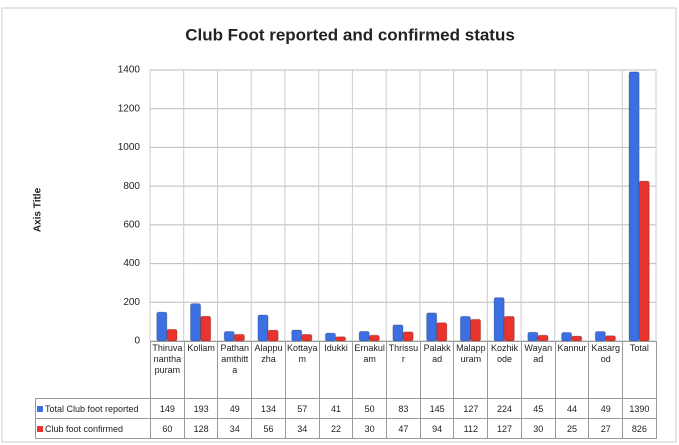 Image resolution: width=679 pixels, height=445 pixels. I want to click on x-tick-label: Kozhikode, so click(504, 370).